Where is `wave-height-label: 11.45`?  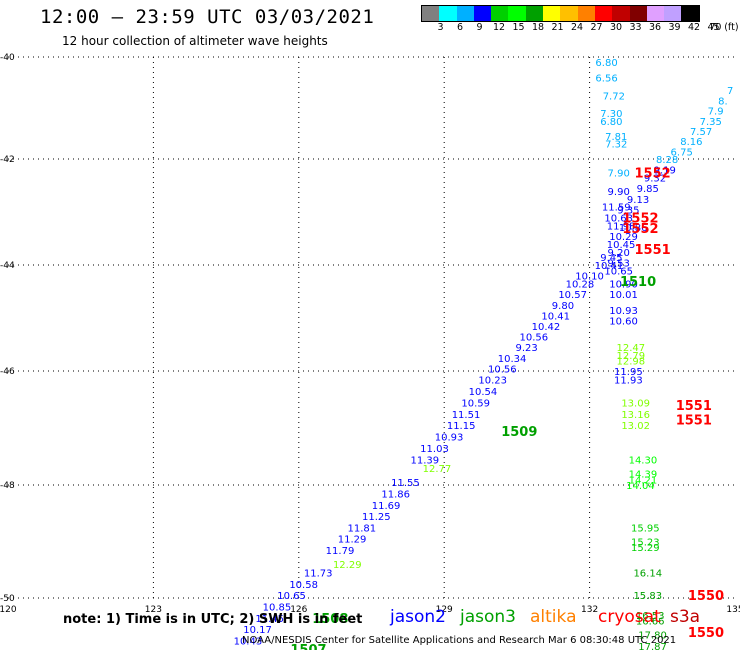
wave-height-label: 11.45 is located at coordinates (269, 619).